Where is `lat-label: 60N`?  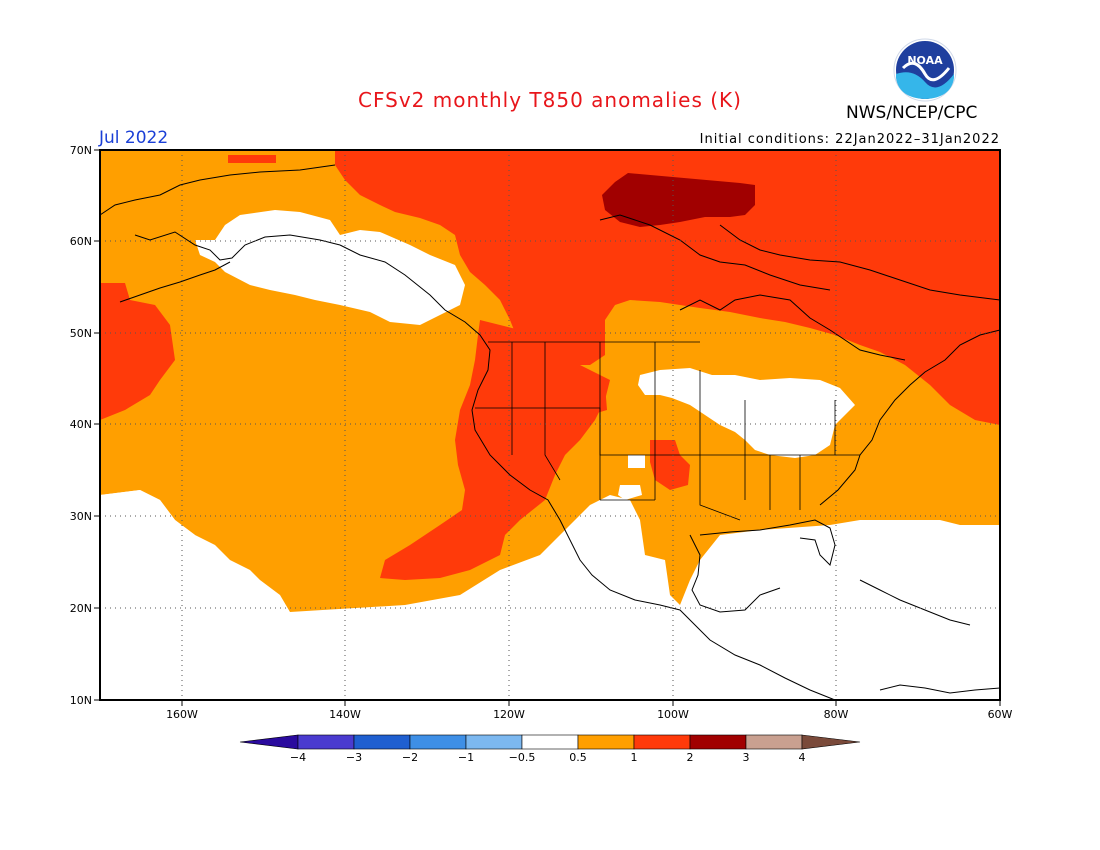 lat-label: 60N is located at coordinates (81, 241).